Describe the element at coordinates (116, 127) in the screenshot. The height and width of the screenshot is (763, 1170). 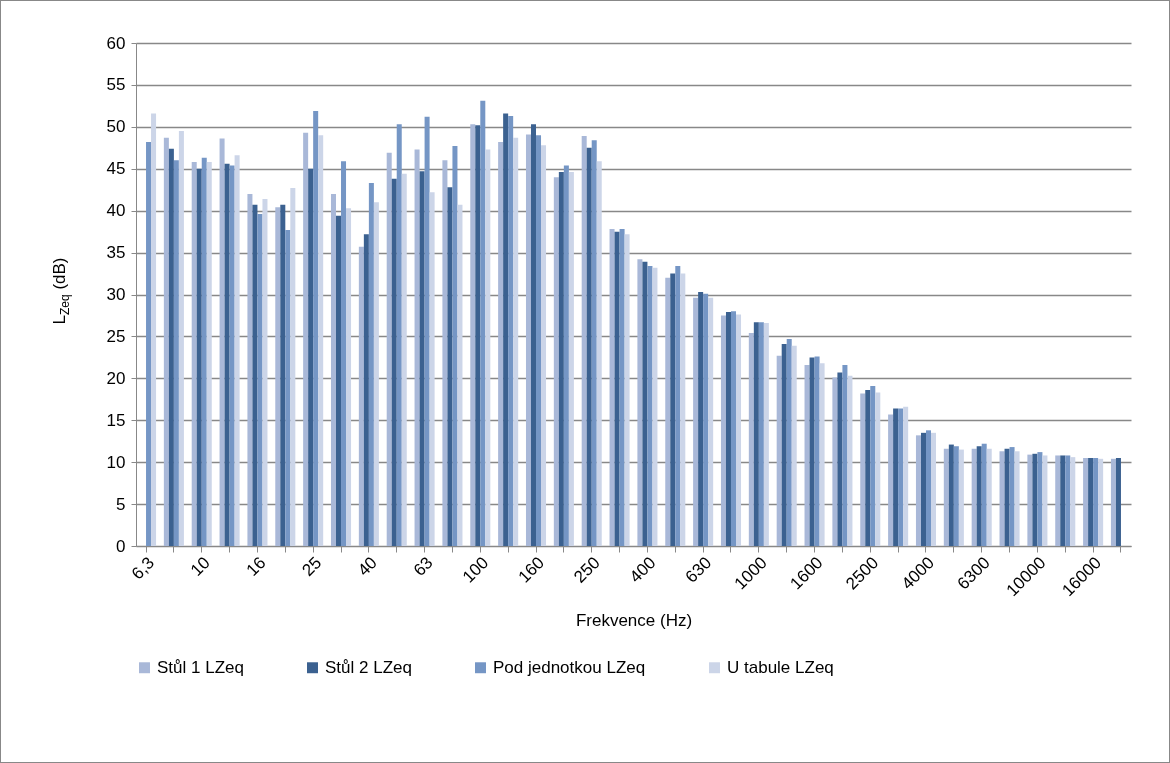
I see `y-tick-label: 50` at that location.